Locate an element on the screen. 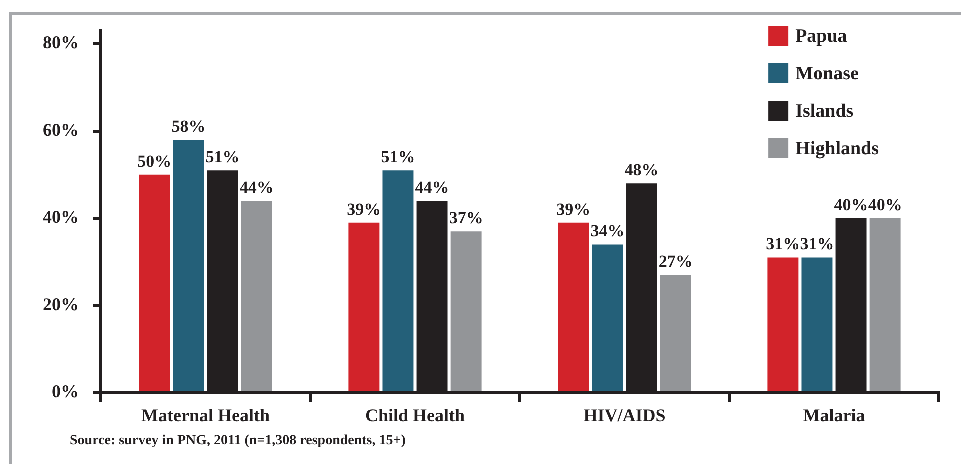 The width and height of the screenshot is (961, 464). y-tick-label: 80% is located at coordinates (61, 42).